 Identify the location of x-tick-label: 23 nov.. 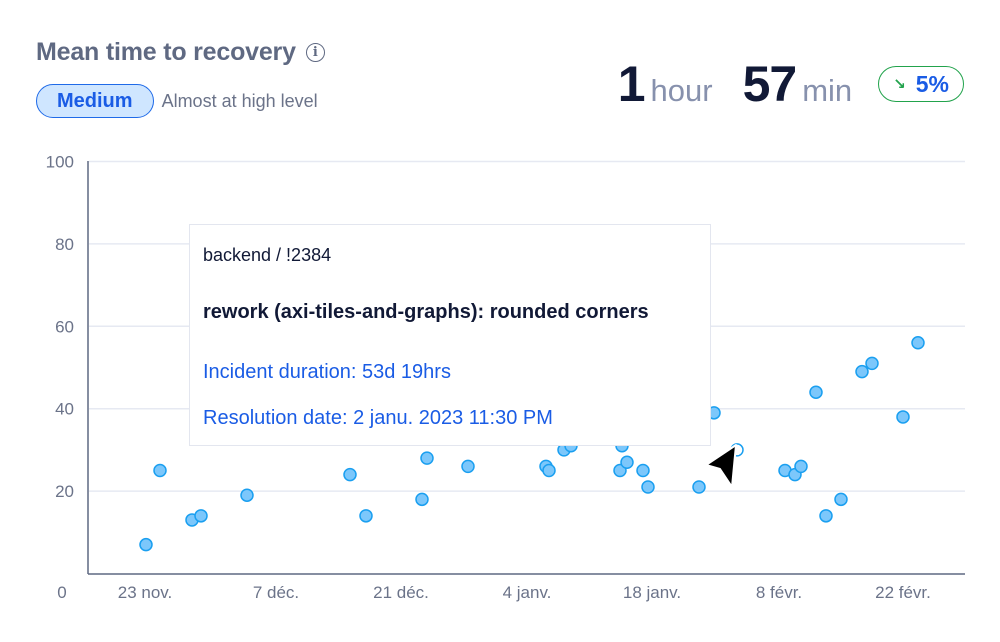
(145, 592).